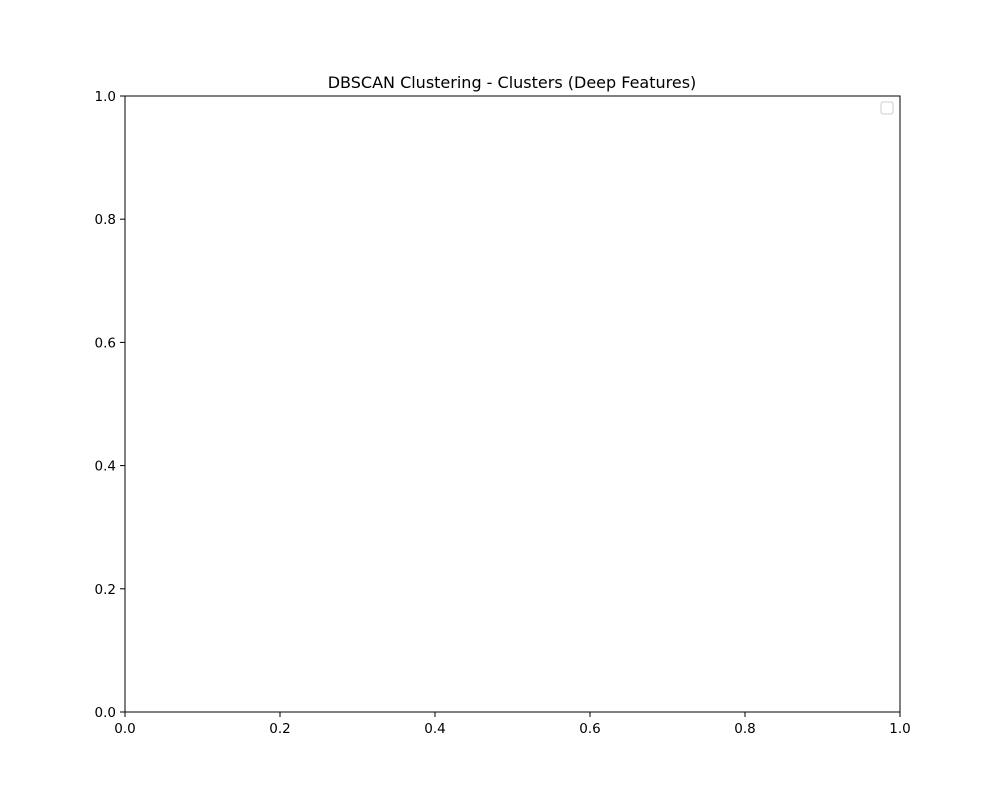  I want to click on y-tick-label: 0.8, so click(105, 220).